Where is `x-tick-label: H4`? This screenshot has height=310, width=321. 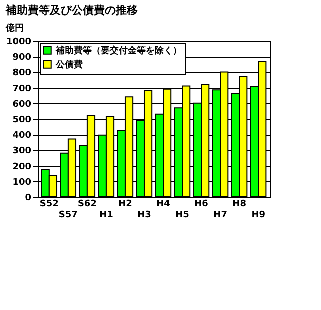 x-tick-label: H4 is located at coordinates (163, 205).